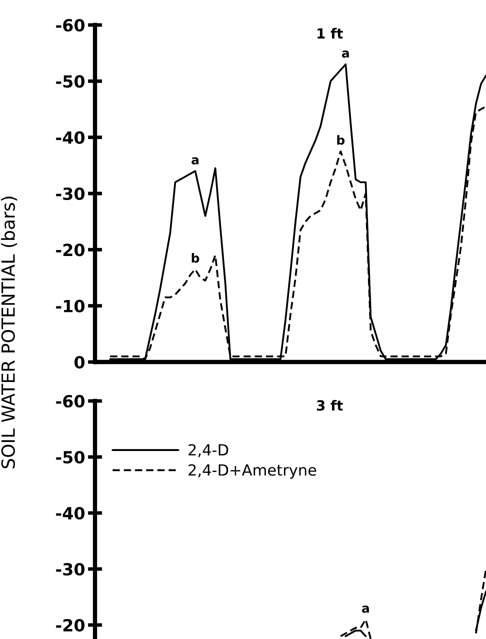 The width and height of the screenshot is (486, 639). I want to click on legend-label: 2,4-D+Ametryne, so click(252, 471).